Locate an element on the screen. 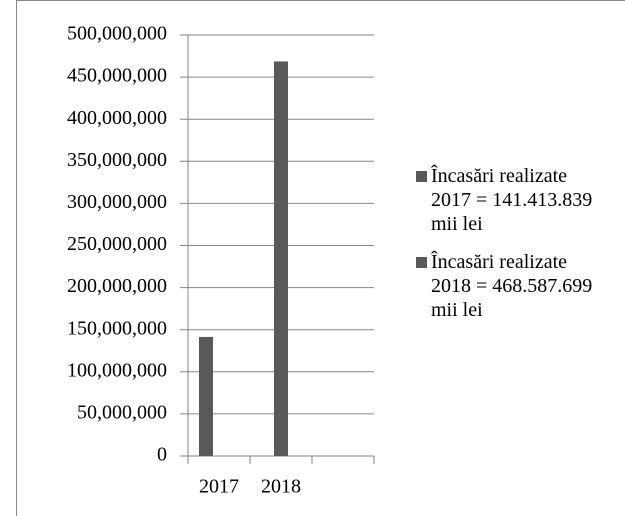 The height and width of the screenshot is (516, 625). y-tick-label: 400,000,000 is located at coordinates (117, 118).